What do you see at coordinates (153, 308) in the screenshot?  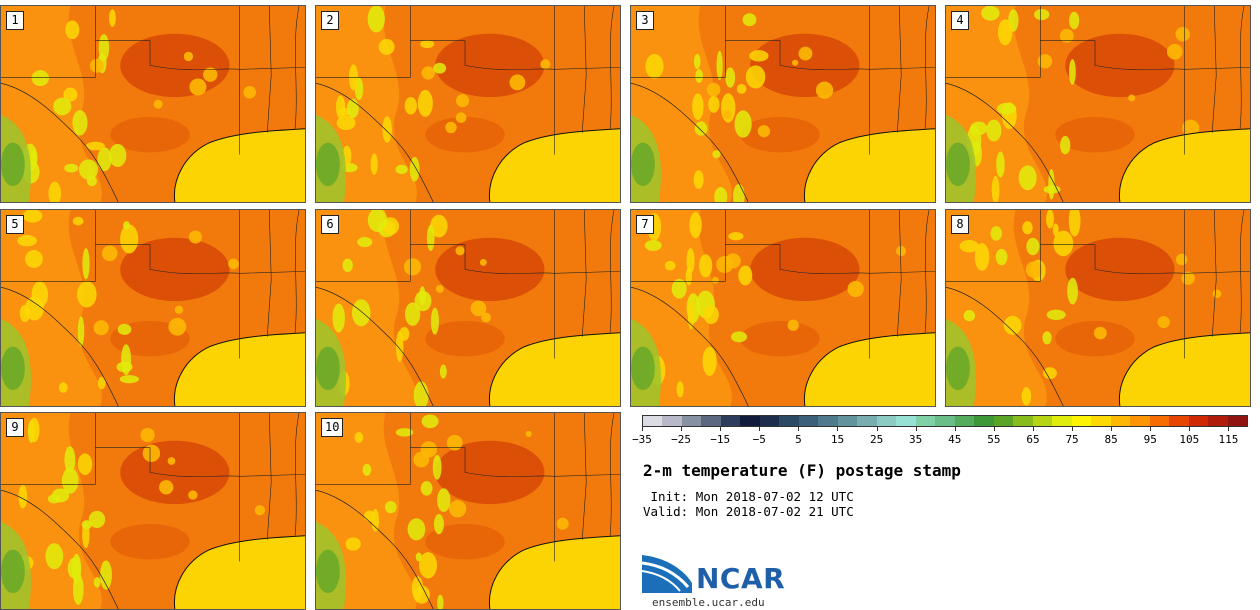 I see `member-panel-5: 5` at bounding box center [153, 308].